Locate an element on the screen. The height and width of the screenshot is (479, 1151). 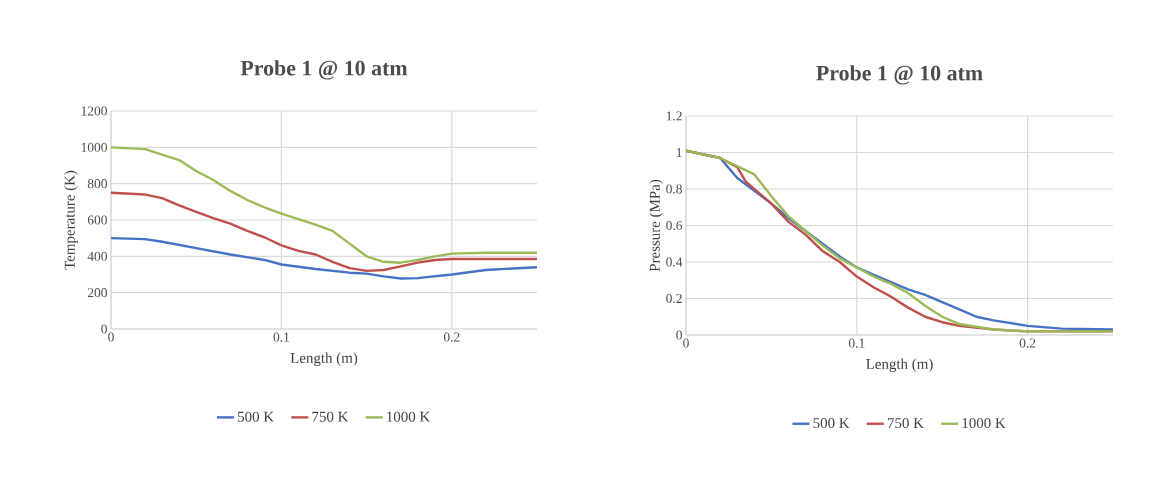
y-tick-label: 200 is located at coordinates (97, 293).